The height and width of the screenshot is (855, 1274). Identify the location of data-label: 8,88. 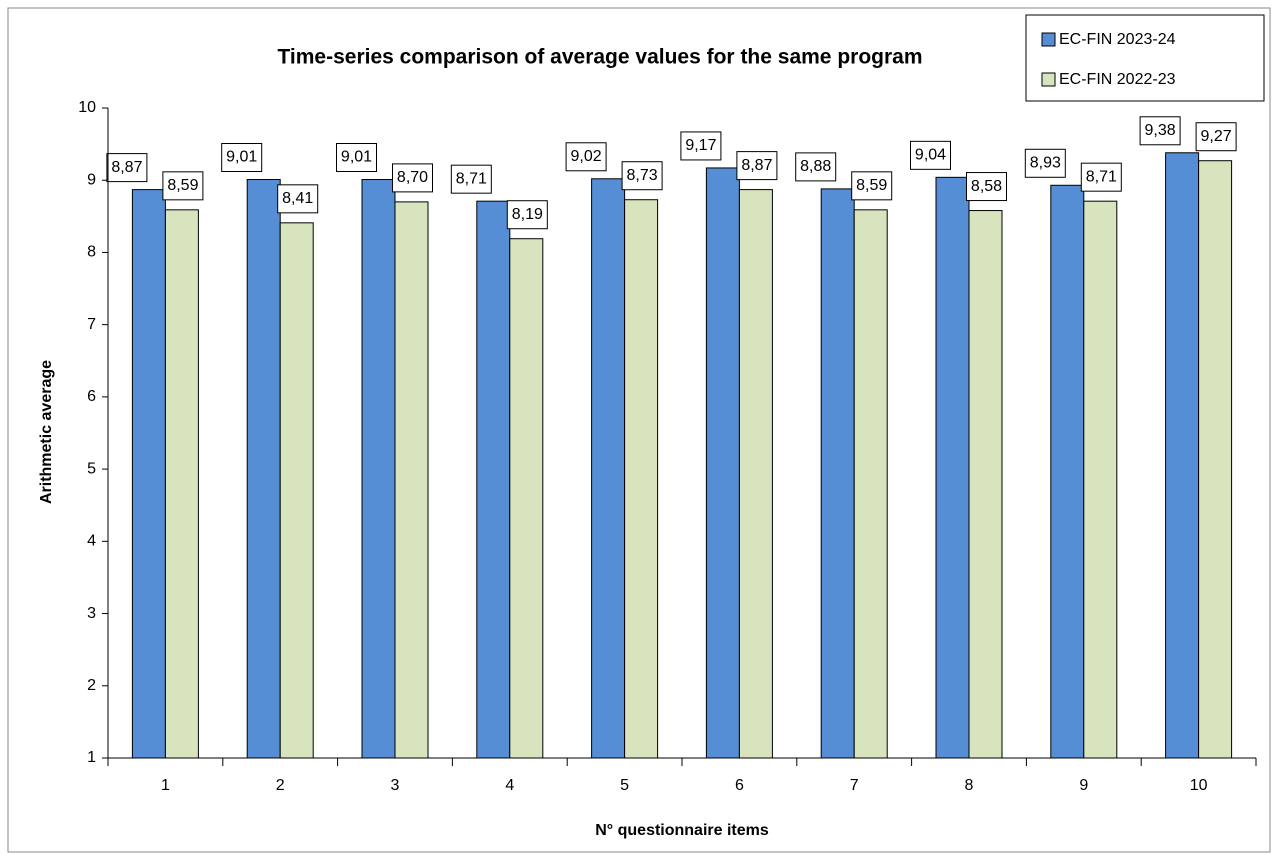
(815, 166).